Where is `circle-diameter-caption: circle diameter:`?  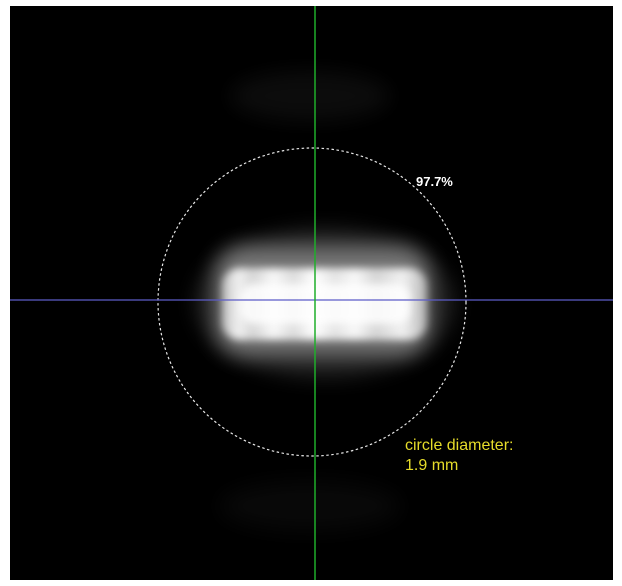 circle-diameter-caption: circle diameter: is located at coordinates (459, 445).